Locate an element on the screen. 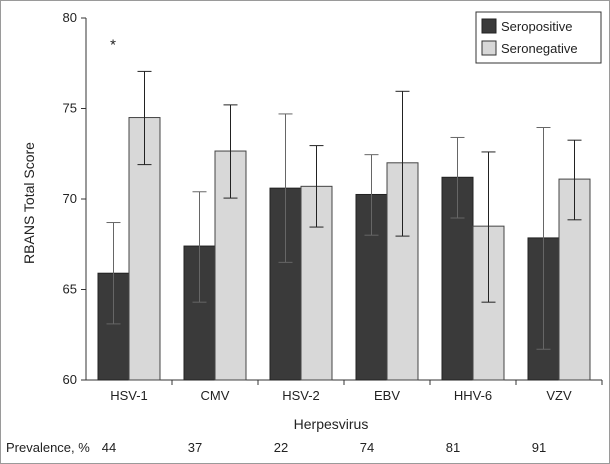 This screenshot has width=610, height=464. y-tick-label: 70 is located at coordinates (70, 198).